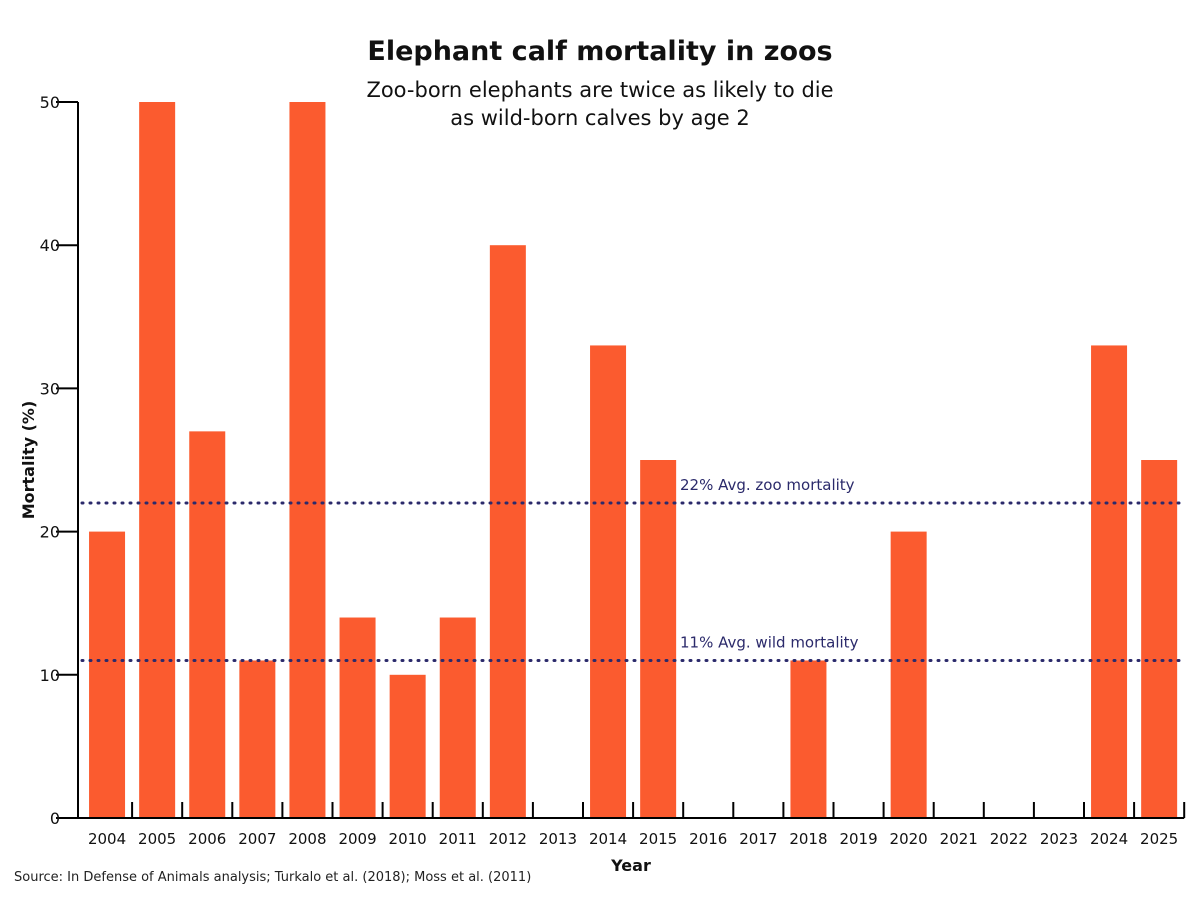 This screenshot has width=1200, height=900. What do you see at coordinates (207, 839) in the screenshot?
I see `x-tick-label-2006: 2006` at bounding box center [207, 839].